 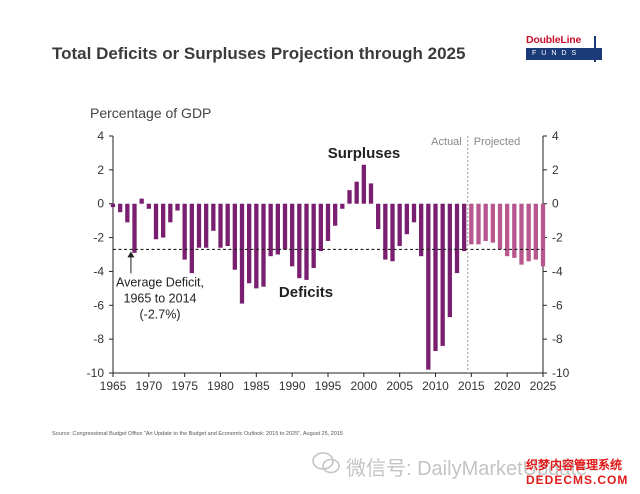 What do you see at coordinates (364, 153) in the screenshot?
I see `surpluses-annotation: Surpluses` at bounding box center [364, 153].